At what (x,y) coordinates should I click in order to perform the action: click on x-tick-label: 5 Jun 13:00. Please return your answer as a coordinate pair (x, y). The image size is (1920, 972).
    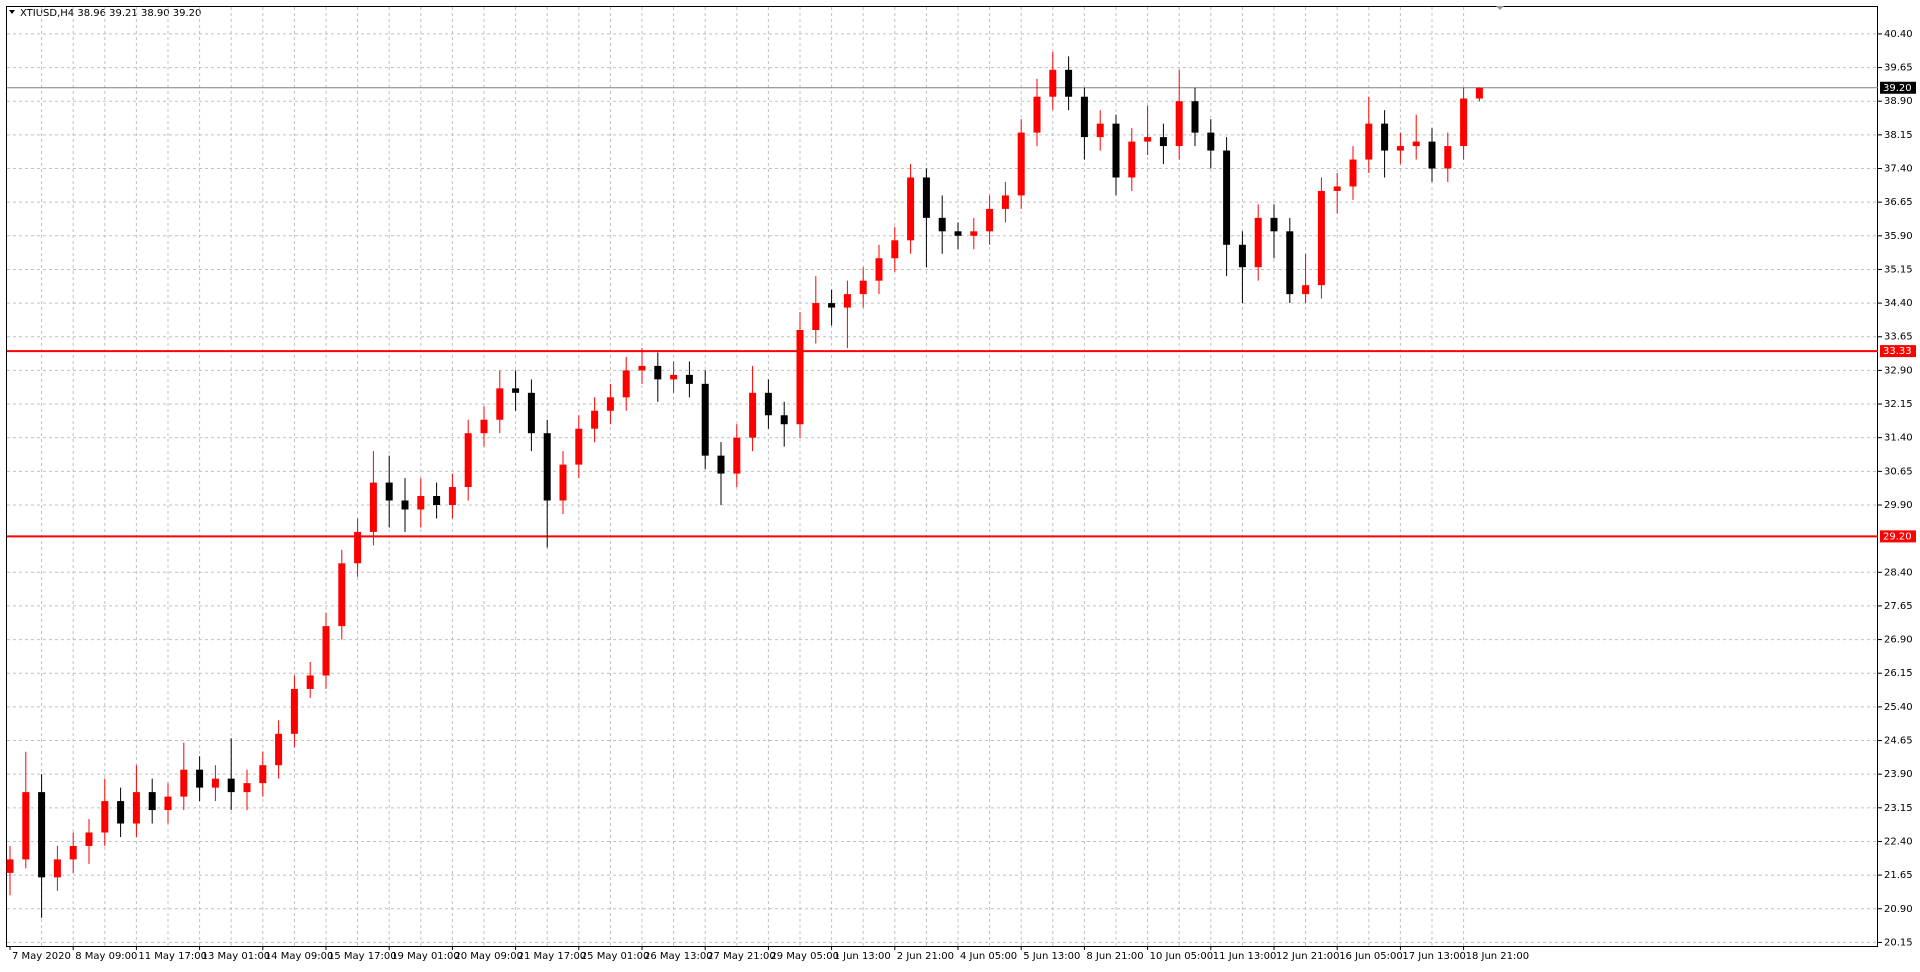
    Looking at the image, I should click on (1051, 956).